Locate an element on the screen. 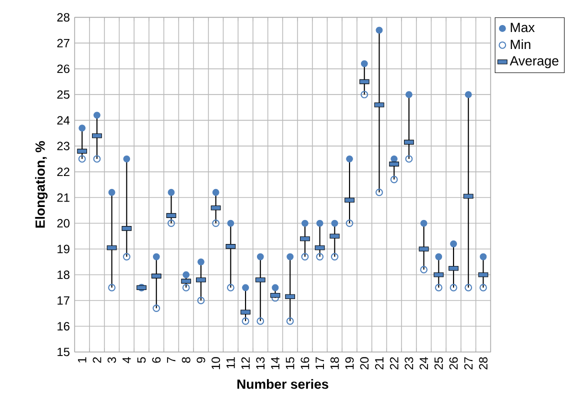 The height and width of the screenshot is (412, 570). x-tick-label: 12 is located at coordinates (245, 363).